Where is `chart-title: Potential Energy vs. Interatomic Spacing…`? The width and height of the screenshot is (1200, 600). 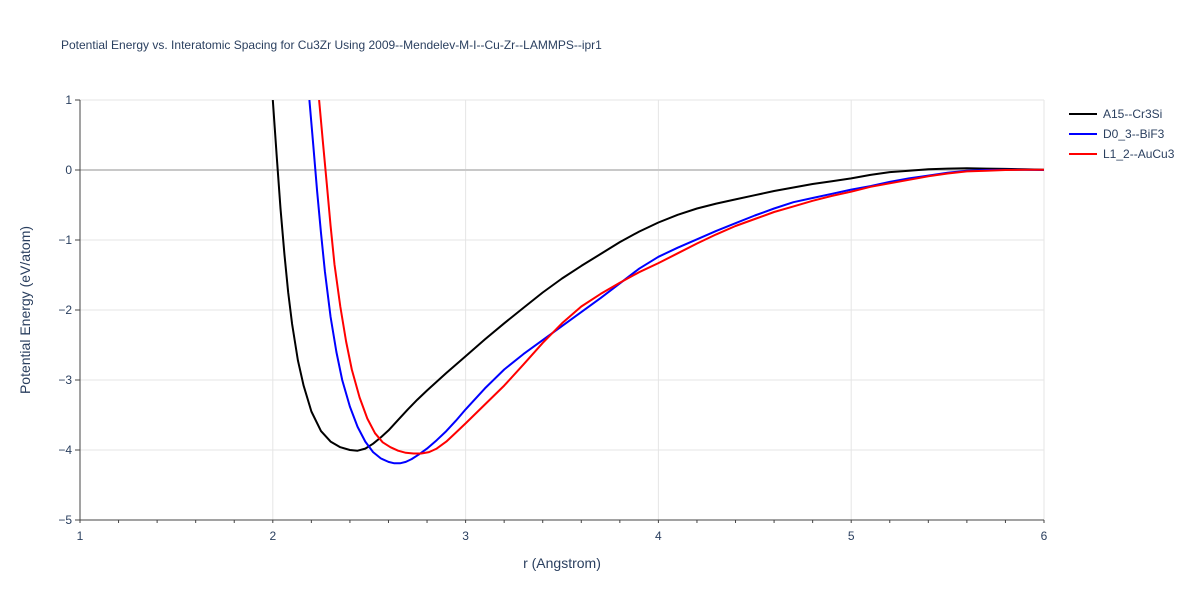 chart-title: Potential Energy vs. Interatomic Spacing… is located at coordinates (331, 45).